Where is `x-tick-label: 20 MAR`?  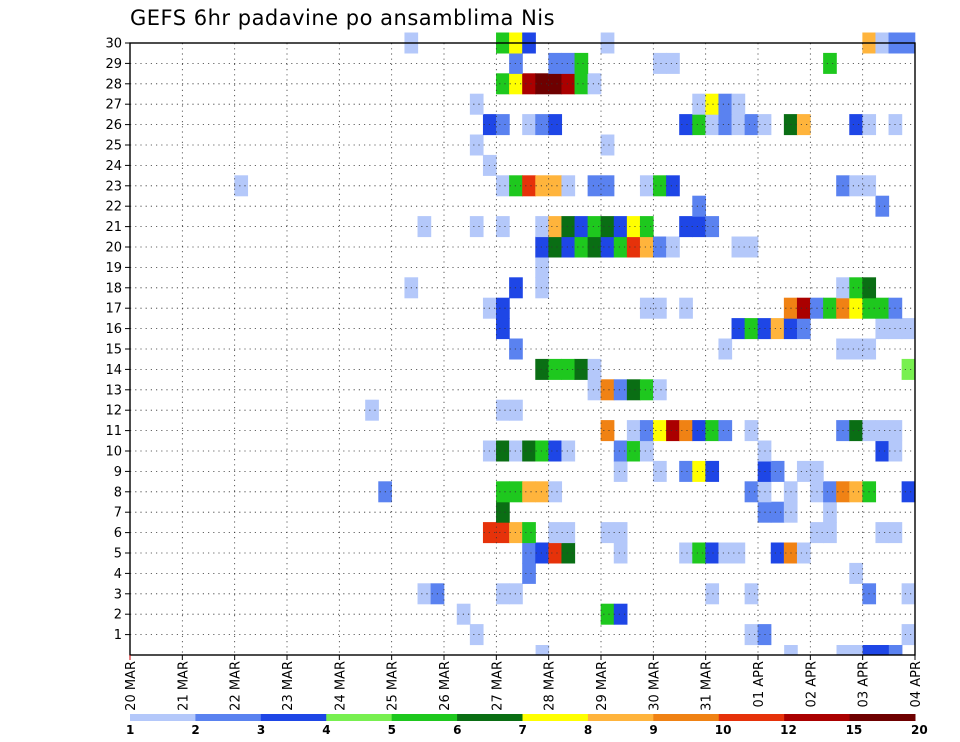
x-tick-label: 20 MAR is located at coordinates (131, 686).